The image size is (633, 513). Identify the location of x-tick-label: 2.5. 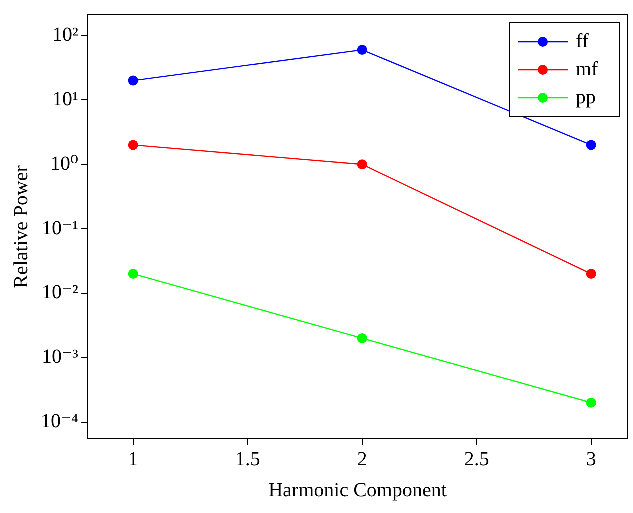
(477, 459).